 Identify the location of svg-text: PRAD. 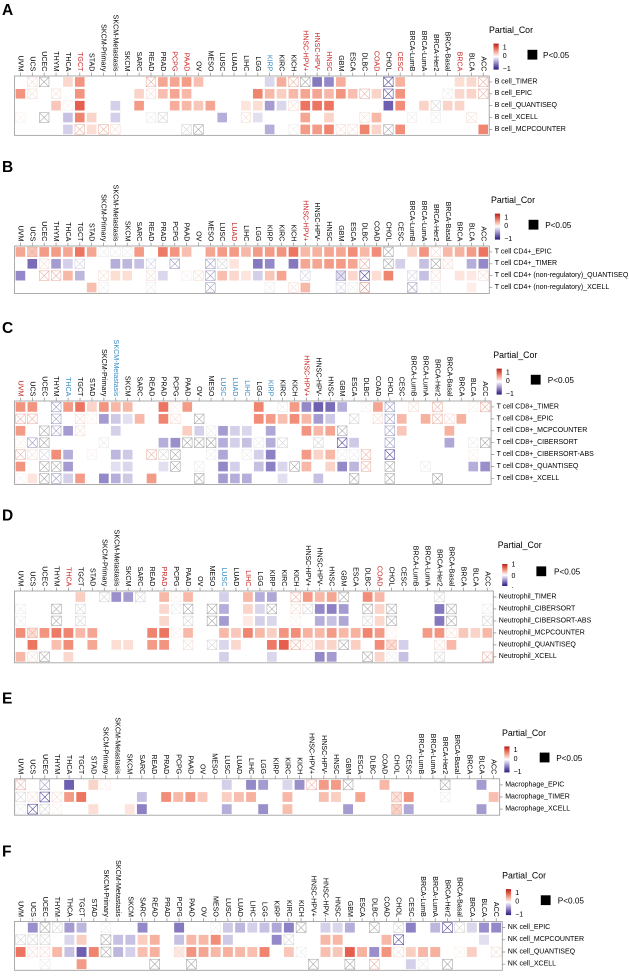
(163, 387).